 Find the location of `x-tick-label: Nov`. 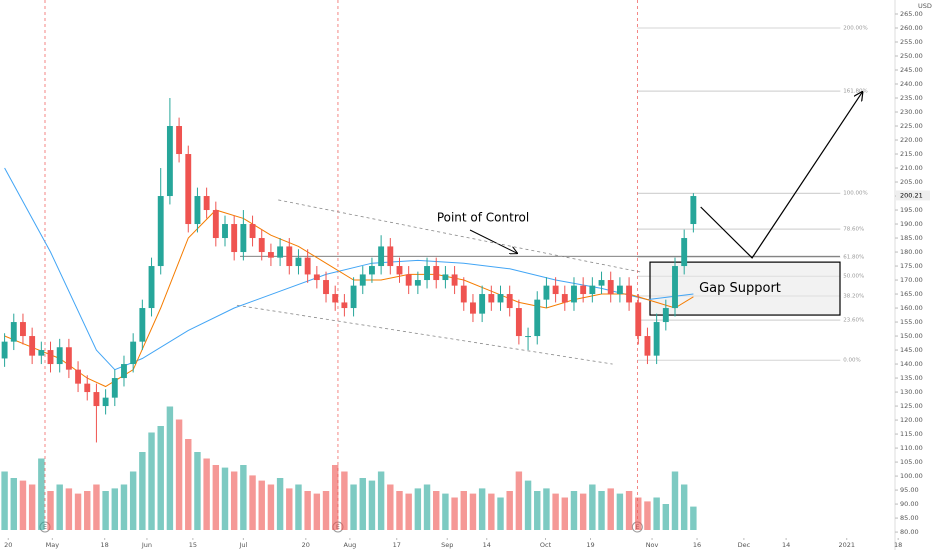

x-tick-label: Nov is located at coordinates (652, 545).